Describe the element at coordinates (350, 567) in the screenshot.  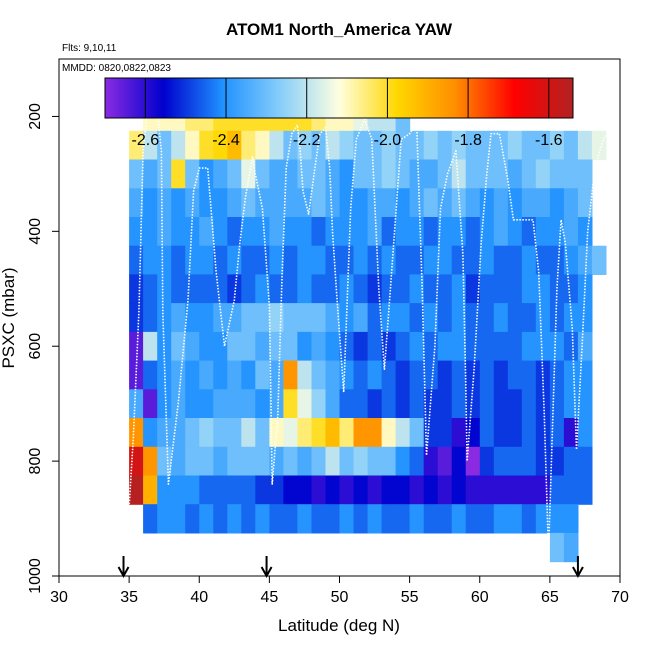
I see `altitude-arrows` at that location.